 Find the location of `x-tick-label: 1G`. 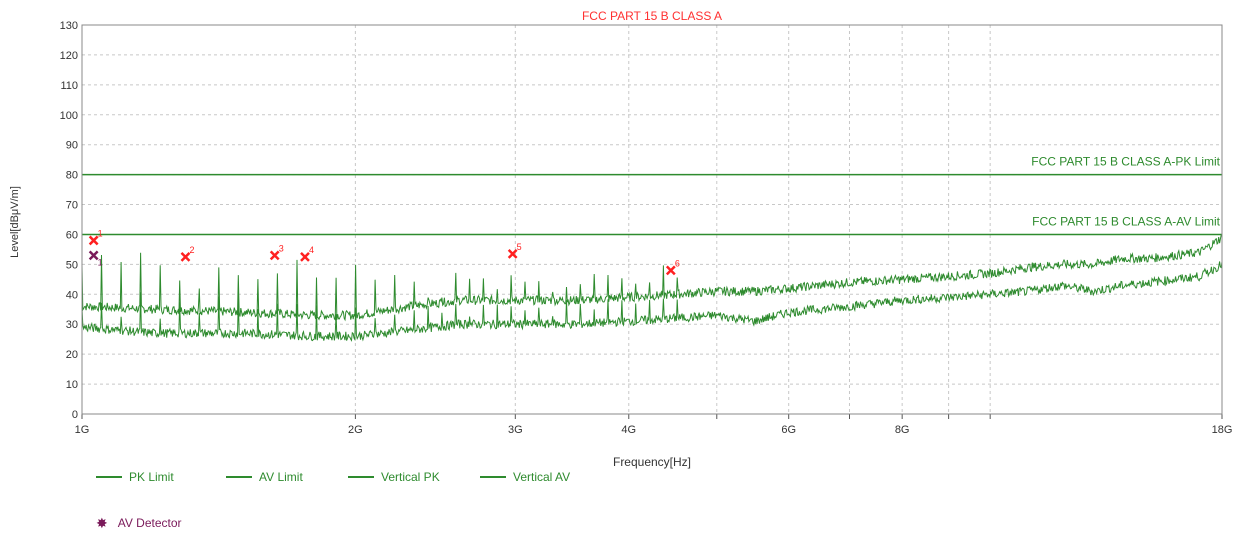

x-tick-label: 1G is located at coordinates (82, 430).